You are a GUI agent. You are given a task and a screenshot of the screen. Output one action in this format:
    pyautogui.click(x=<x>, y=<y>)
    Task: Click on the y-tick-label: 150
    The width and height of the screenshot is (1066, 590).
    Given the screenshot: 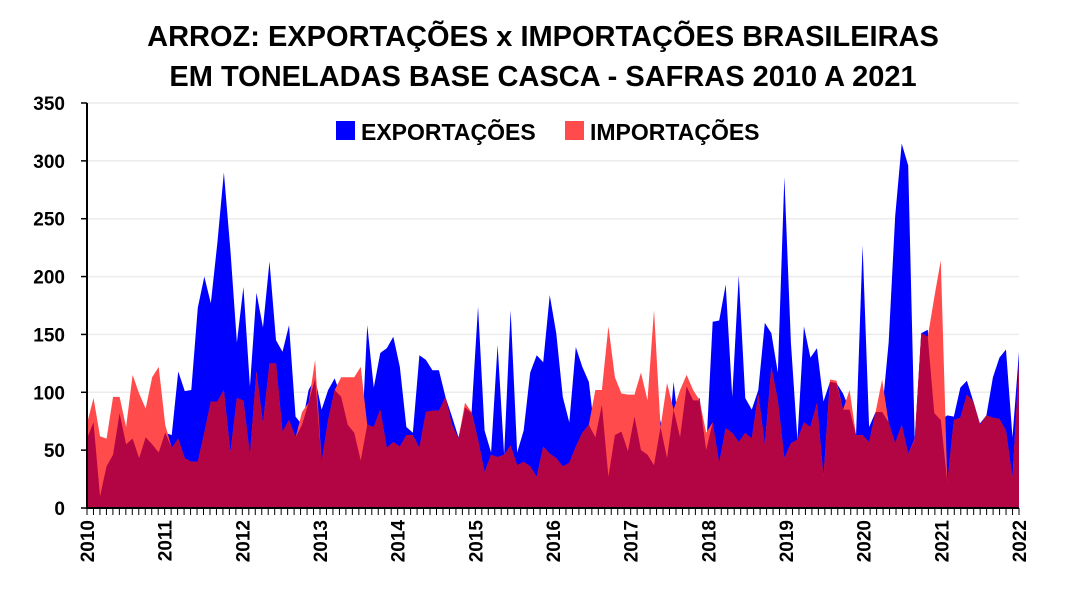 What is the action you would take?
    pyautogui.click(x=49, y=335)
    